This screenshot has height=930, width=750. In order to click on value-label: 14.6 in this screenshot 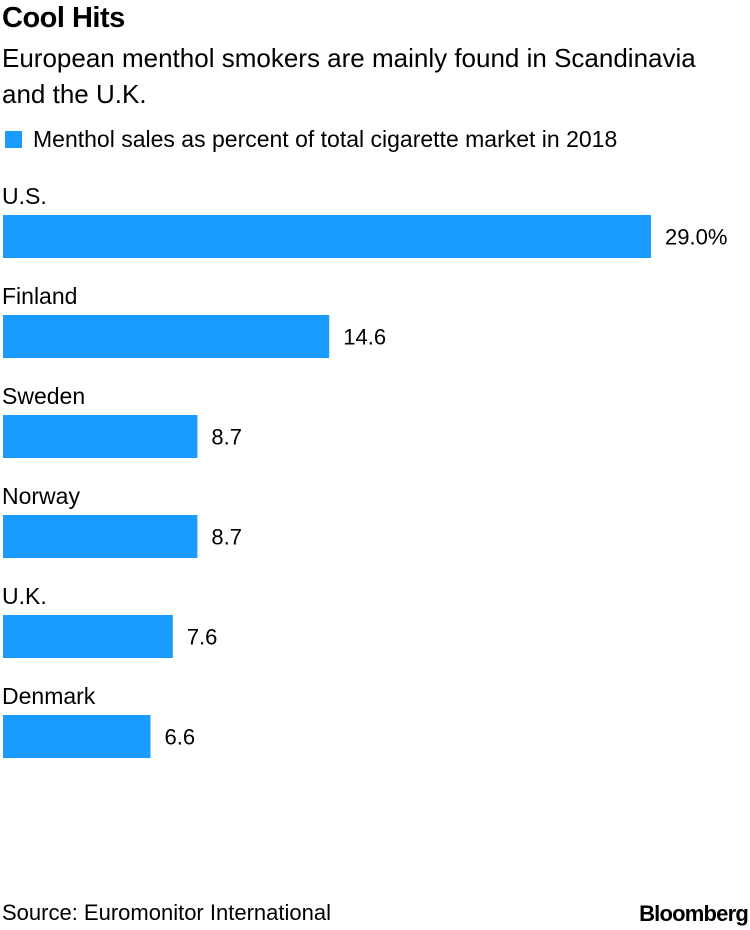, I will do `click(364, 337)`.